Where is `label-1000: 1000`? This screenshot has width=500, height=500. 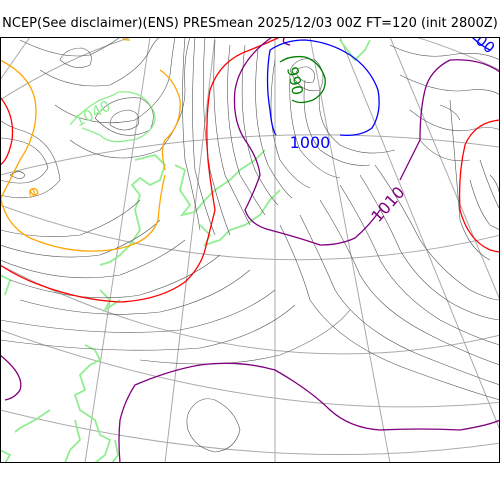 label-1000: 1000 is located at coordinates (310, 142).